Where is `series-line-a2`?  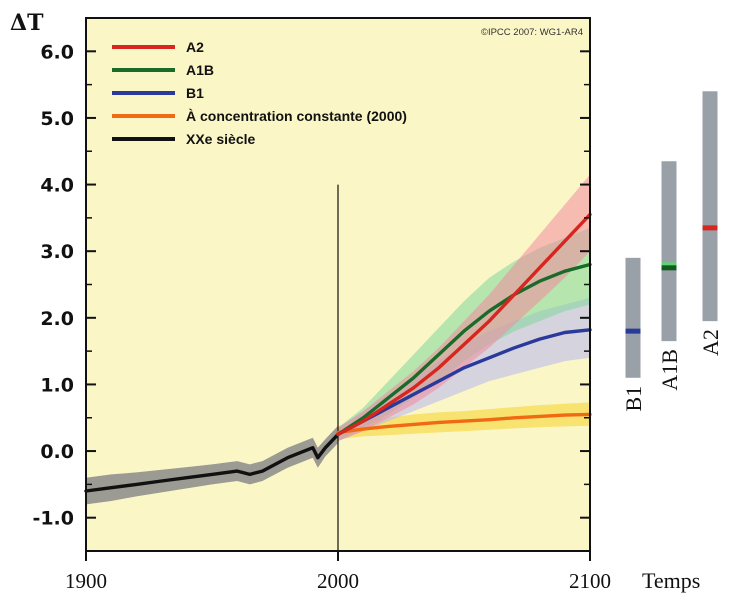
series-line-a2 is located at coordinates (464, 324).